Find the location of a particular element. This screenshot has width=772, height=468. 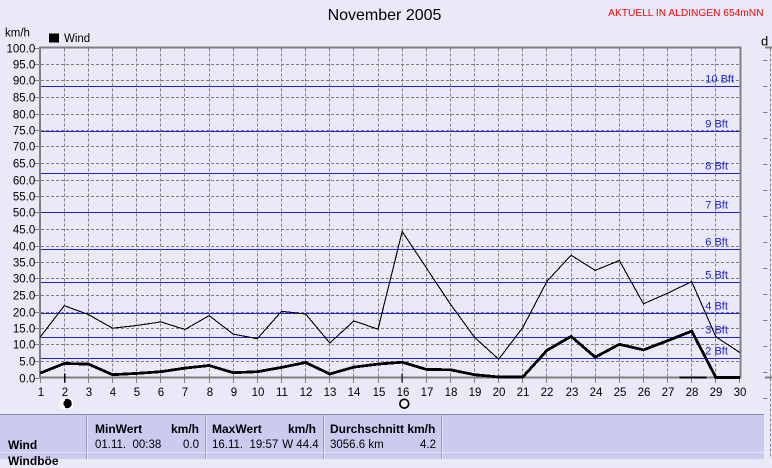

svg-text: 18 is located at coordinates (451, 393).